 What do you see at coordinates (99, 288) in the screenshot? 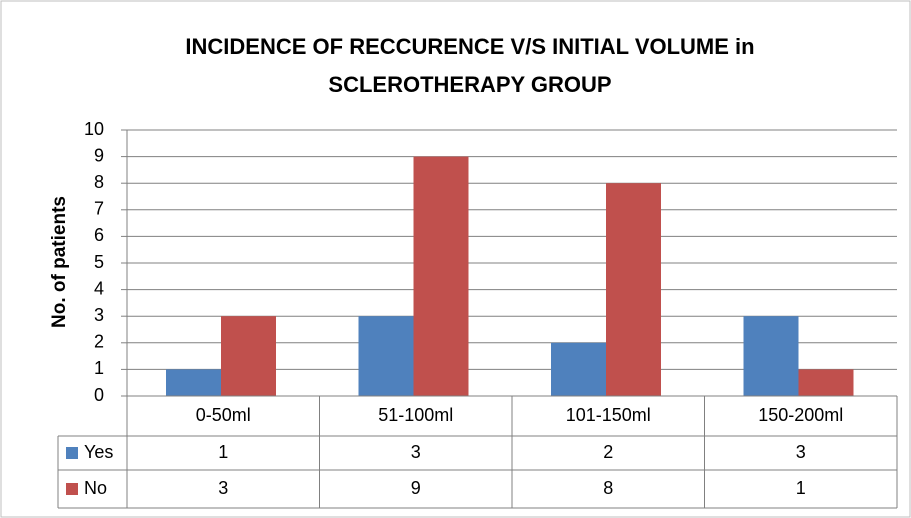
I see `y-tick-label: 4` at bounding box center [99, 288].